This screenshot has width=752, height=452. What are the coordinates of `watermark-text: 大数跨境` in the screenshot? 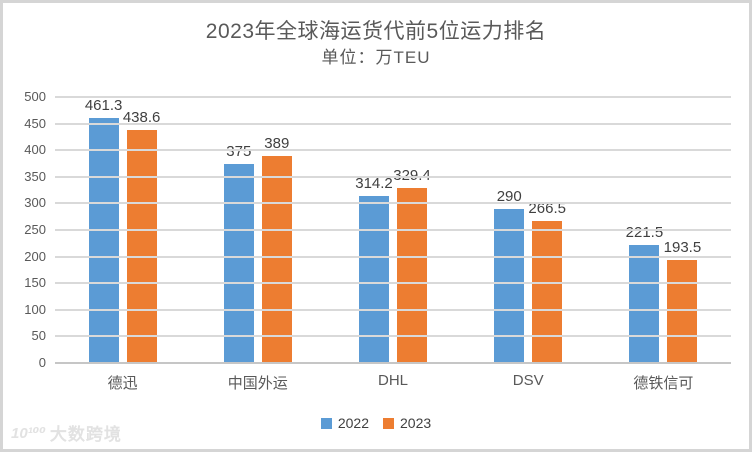 It's located at (85, 434).